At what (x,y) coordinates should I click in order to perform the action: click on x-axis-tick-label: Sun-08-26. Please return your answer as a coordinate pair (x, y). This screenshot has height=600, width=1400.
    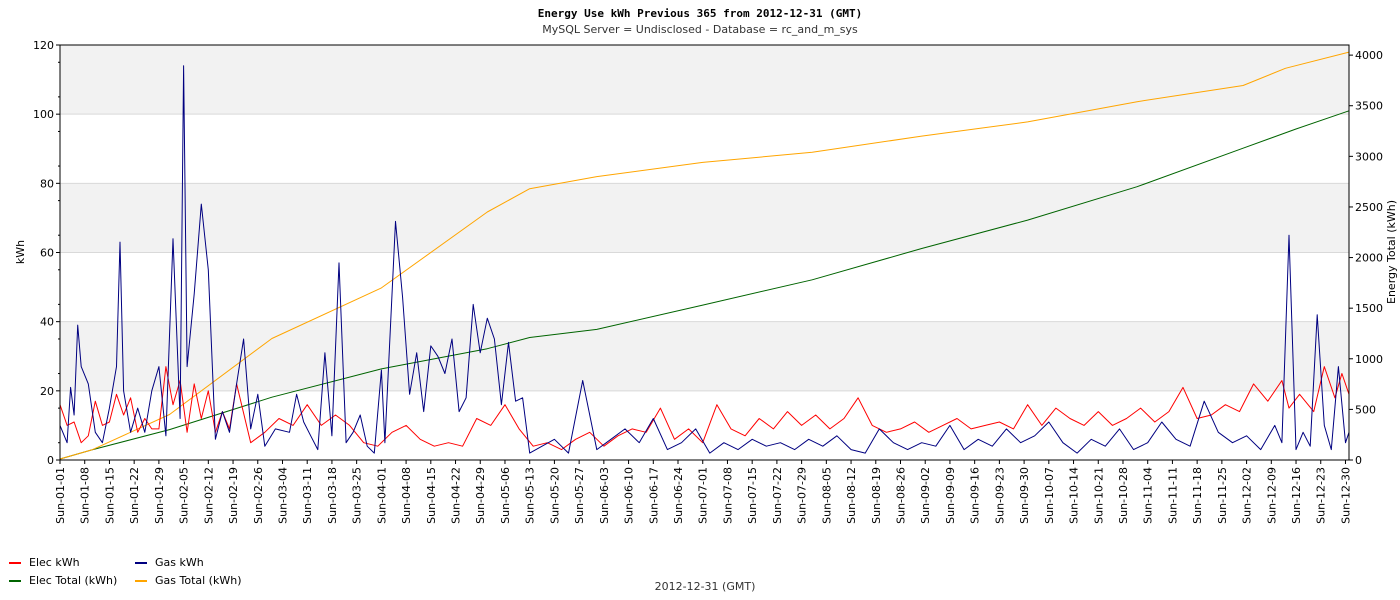
    Looking at the image, I should click on (900, 495).